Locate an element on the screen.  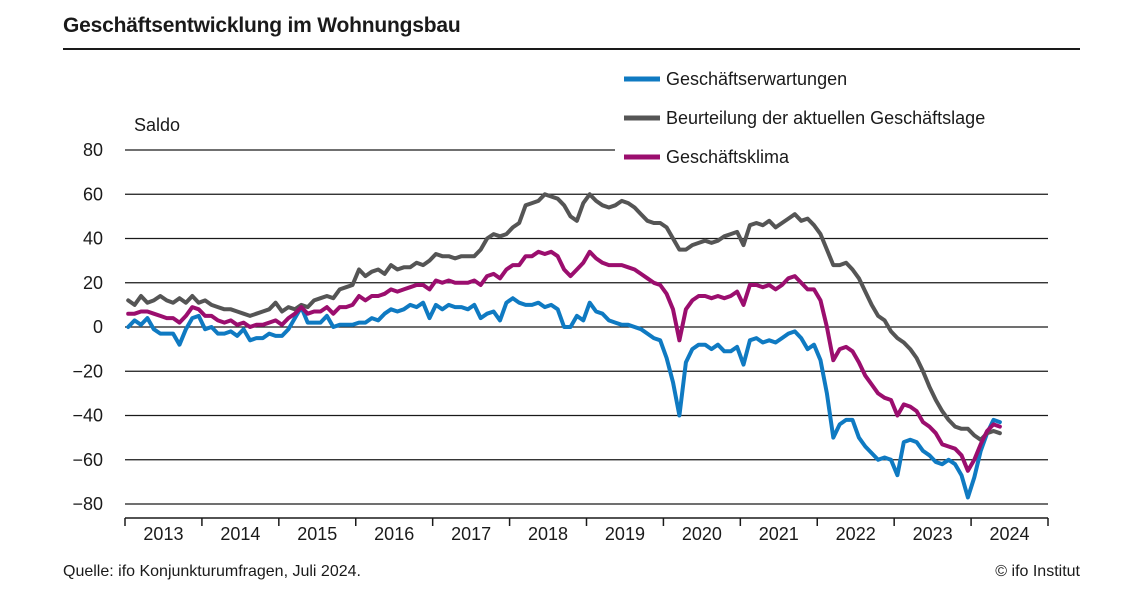
y-tick-label: −60 is located at coordinates (87, 460).